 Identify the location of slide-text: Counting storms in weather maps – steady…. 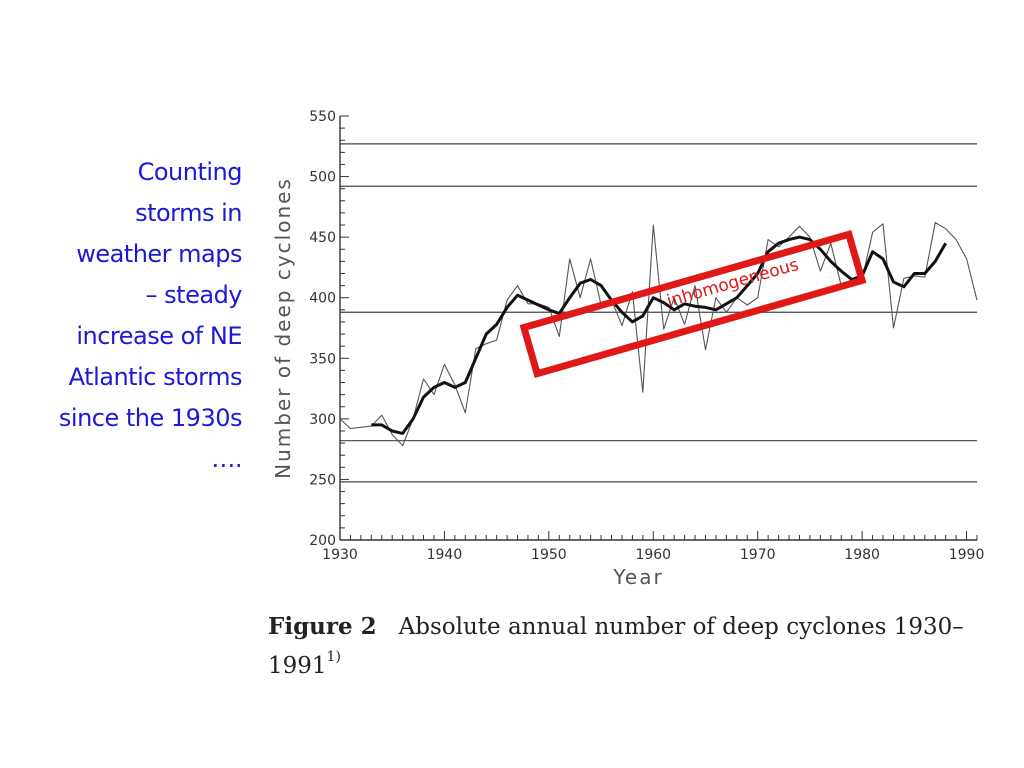
(131, 316).